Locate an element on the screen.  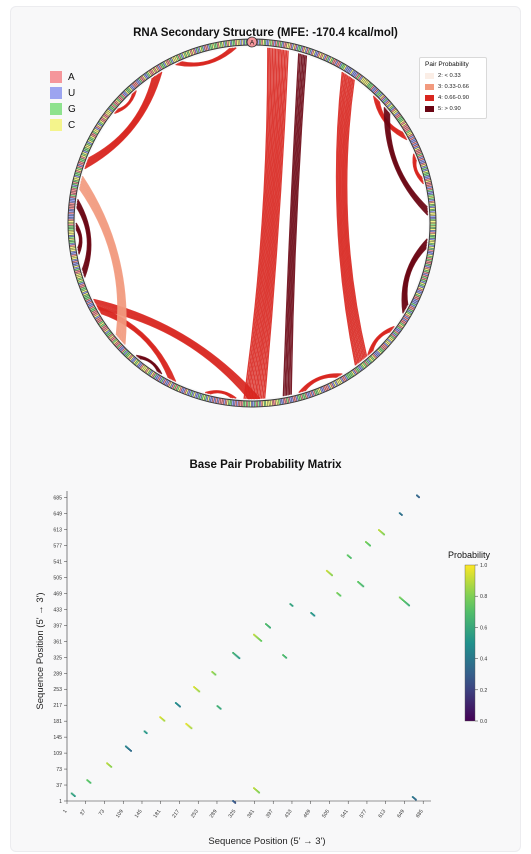
prob-label-2: 2: < 0.33 is located at coordinates (449, 75).